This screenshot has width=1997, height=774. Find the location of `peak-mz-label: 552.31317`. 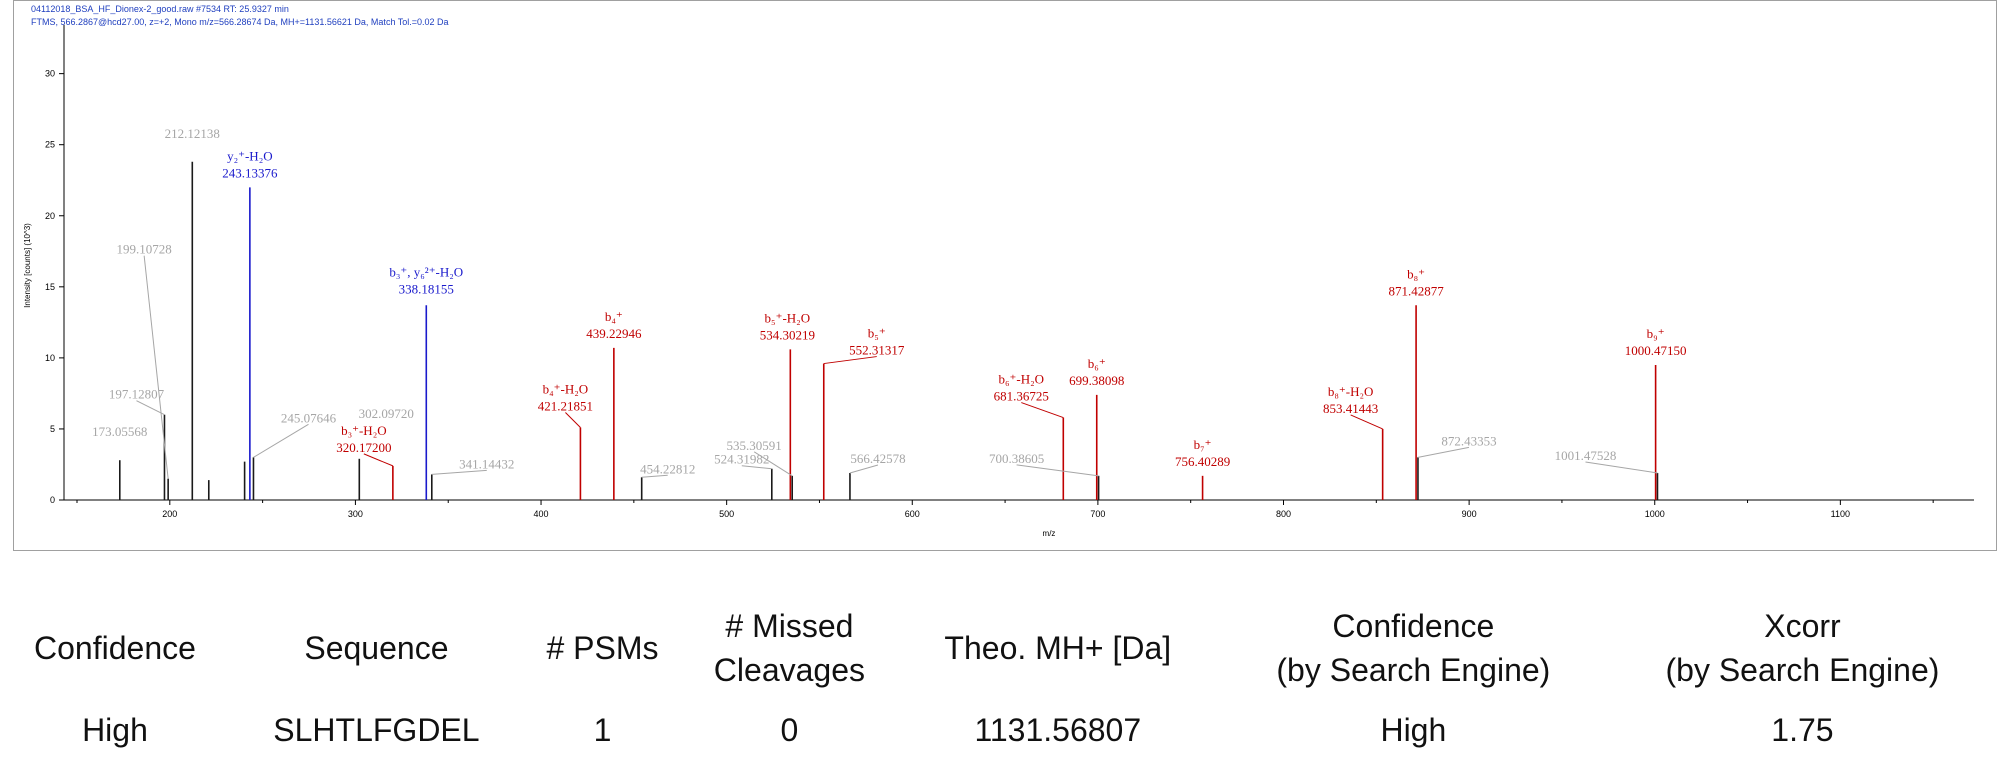

peak-mz-label: 552.31317 is located at coordinates (877, 350).